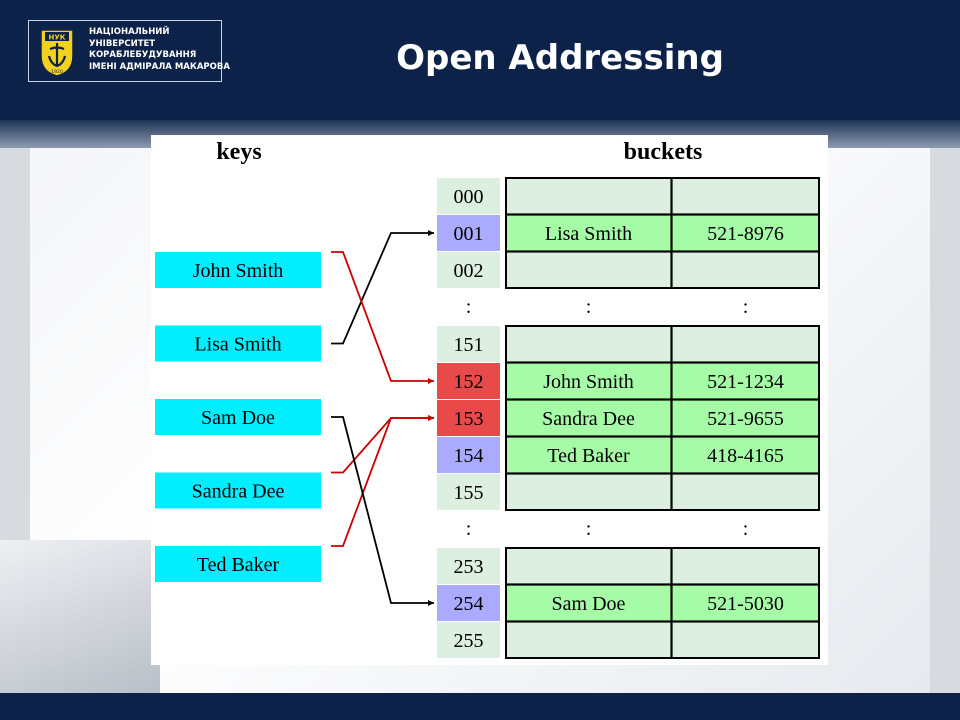 This screenshot has height=720, width=960. I want to click on bucket-index: 001, so click(469, 234).